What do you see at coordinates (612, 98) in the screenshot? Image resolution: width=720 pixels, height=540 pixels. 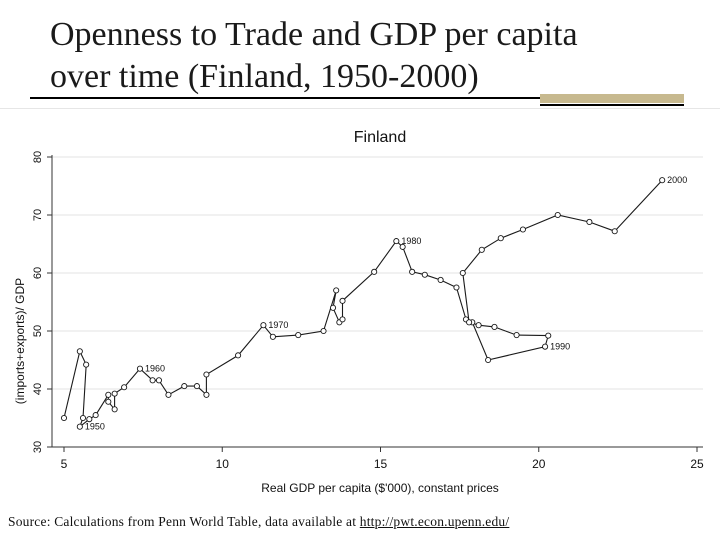 I see `accent-bar` at bounding box center [612, 98].